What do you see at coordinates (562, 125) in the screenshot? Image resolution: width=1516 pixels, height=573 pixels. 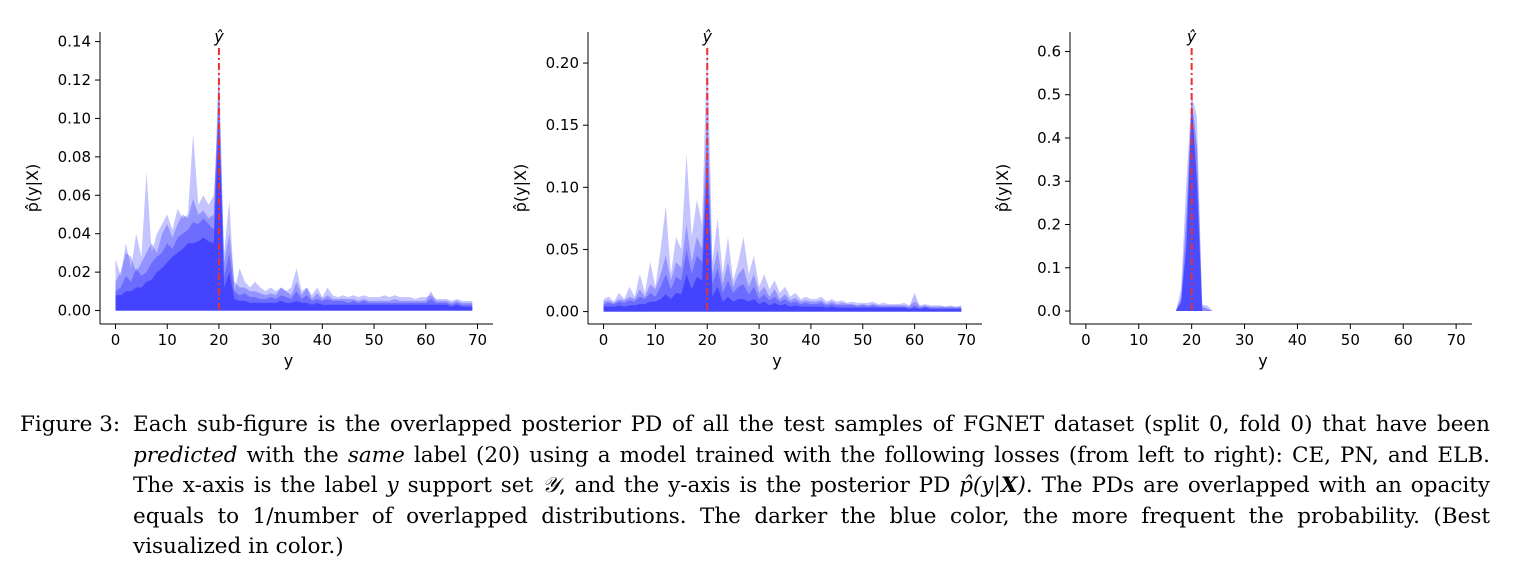 I see `y-tick-label: 0.15` at bounding box center [562, 125].